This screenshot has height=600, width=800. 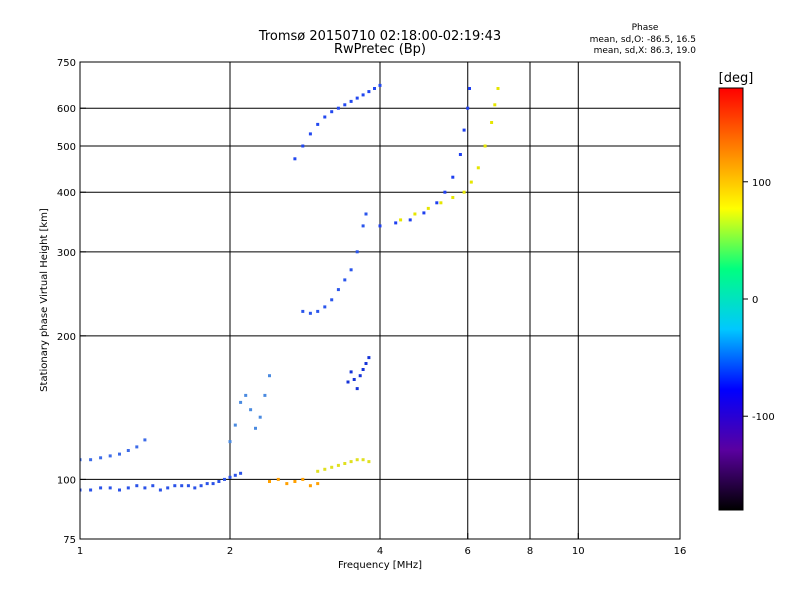 I want to click on colorbar-tick-label: -100, so click(x=763, y=417).